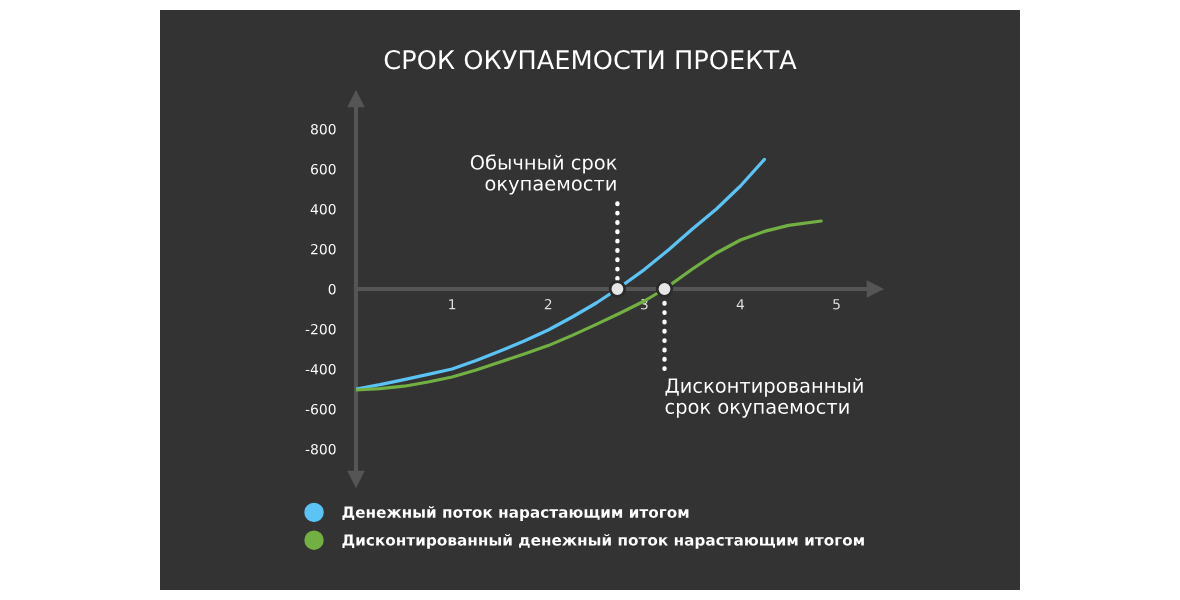  I want to click on y-tick-label: -600, so click(320, 409).